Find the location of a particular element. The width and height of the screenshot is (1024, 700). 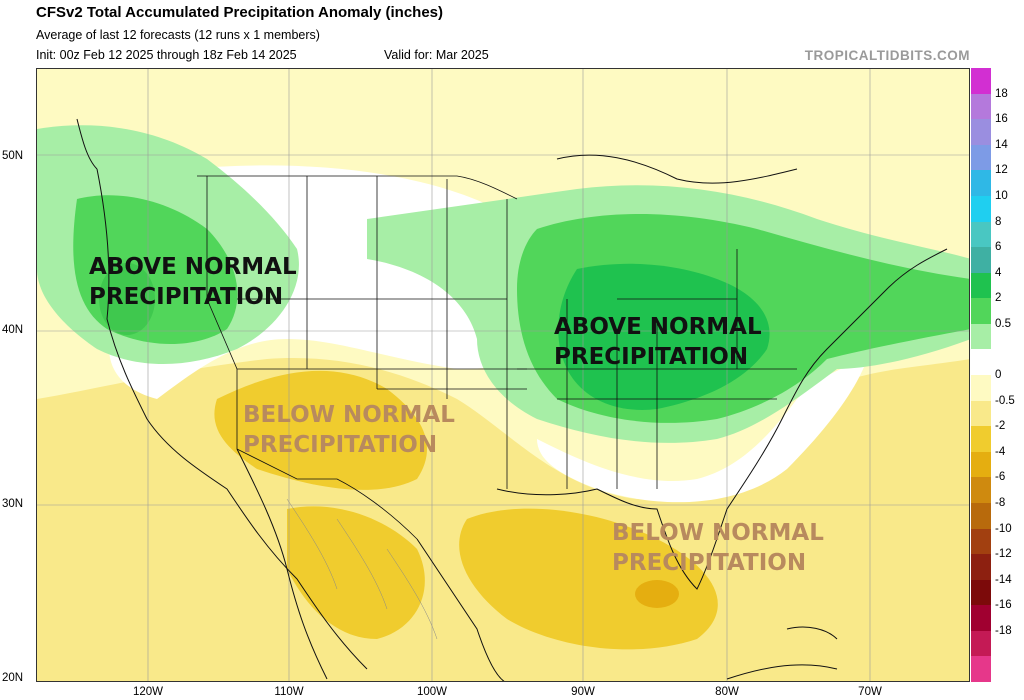

anomaly-gold-southwest is located at coordinates (320, 430).